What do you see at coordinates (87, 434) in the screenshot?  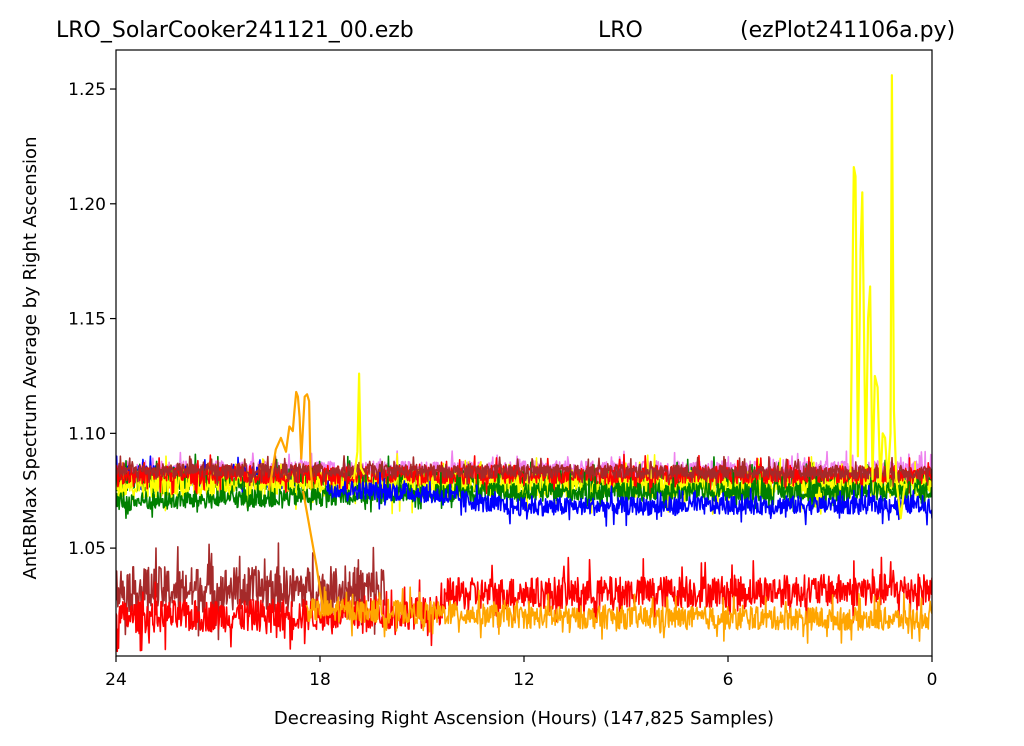 I see `y-tick-label: 1.10` at bounding box center [87, 434].